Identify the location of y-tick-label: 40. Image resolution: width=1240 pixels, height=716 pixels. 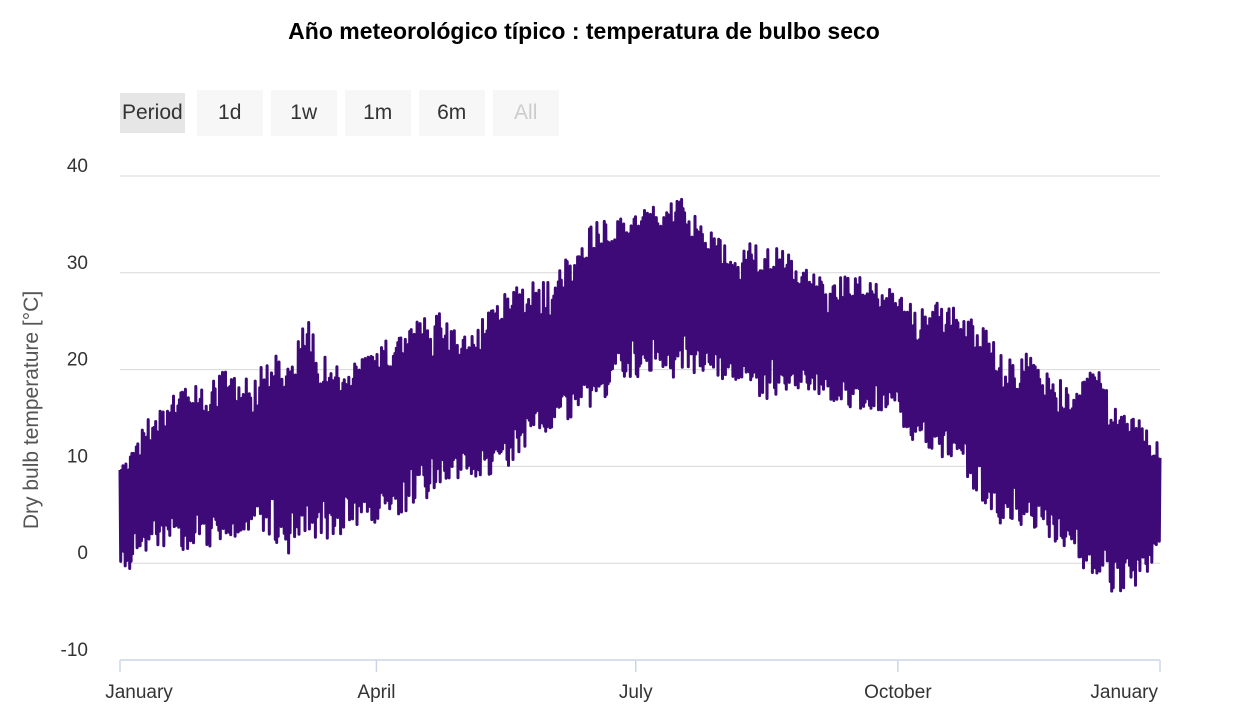
(77, 166).